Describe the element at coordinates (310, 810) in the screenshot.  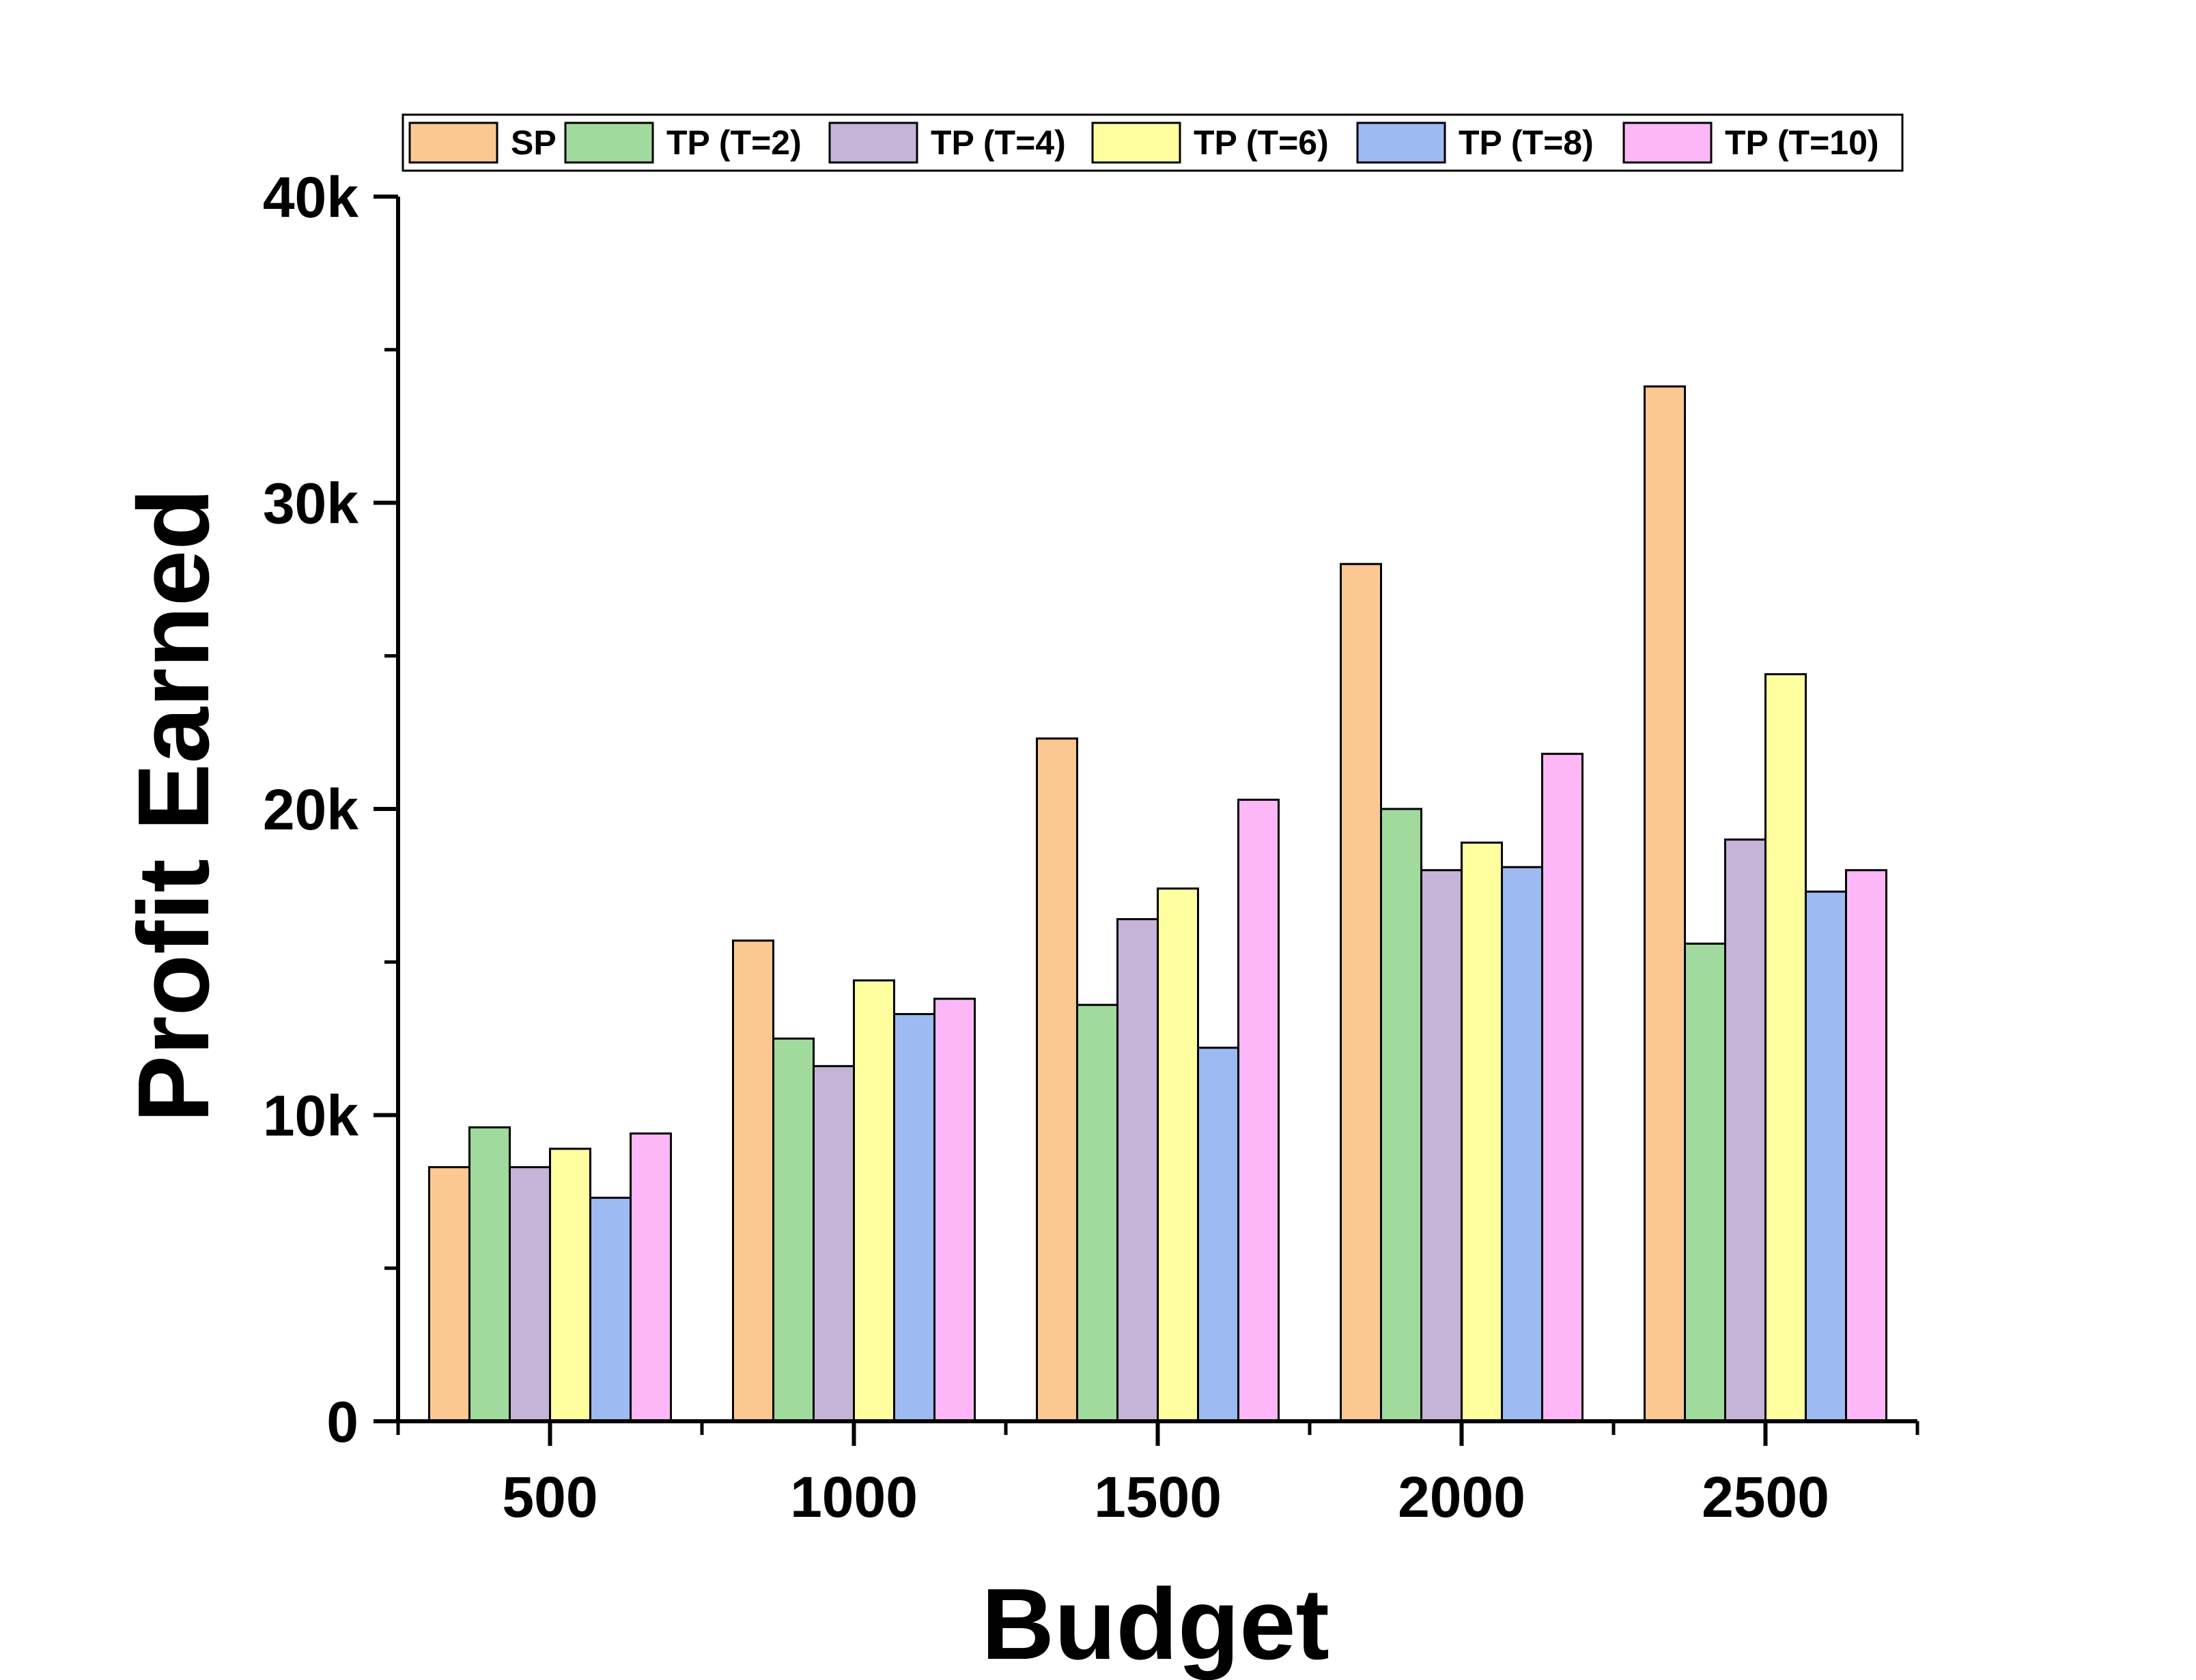
I see `y-tick-label: 20k` at that location.